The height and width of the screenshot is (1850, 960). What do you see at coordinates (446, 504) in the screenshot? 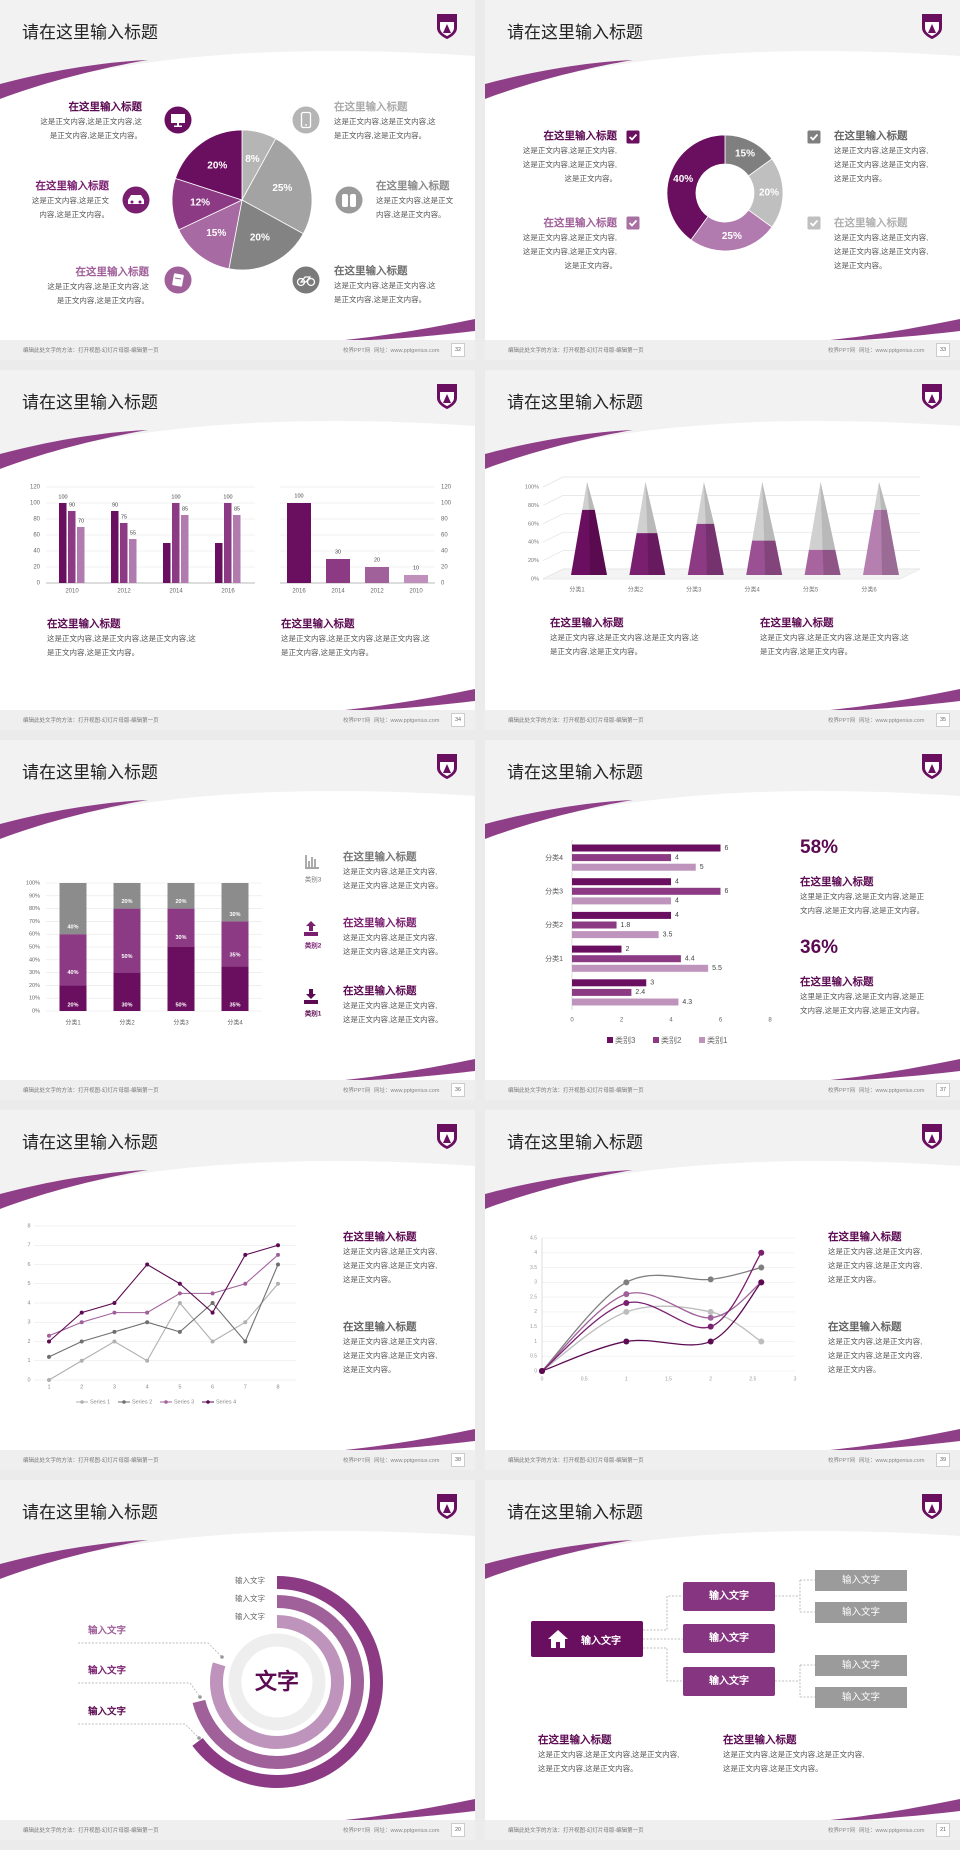
I see `y-tick-label: 100` at bounding box center [446, 504].